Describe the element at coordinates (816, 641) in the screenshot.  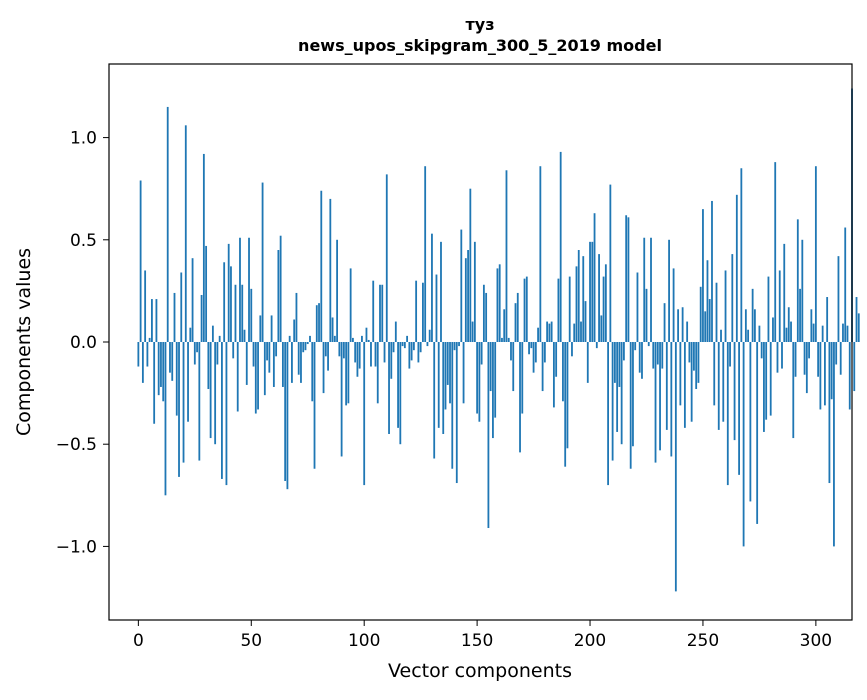
I see `x-tick-label: 300` at that location.